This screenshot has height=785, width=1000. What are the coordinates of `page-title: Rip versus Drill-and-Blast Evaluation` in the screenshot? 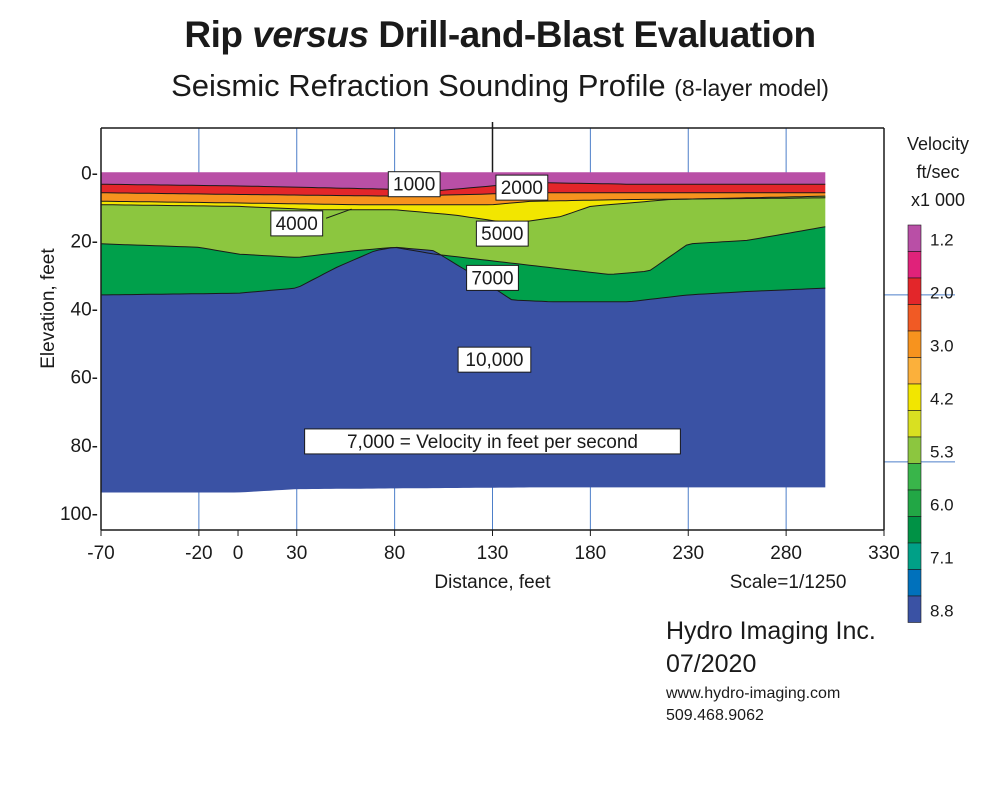 It's located at (500, 35).